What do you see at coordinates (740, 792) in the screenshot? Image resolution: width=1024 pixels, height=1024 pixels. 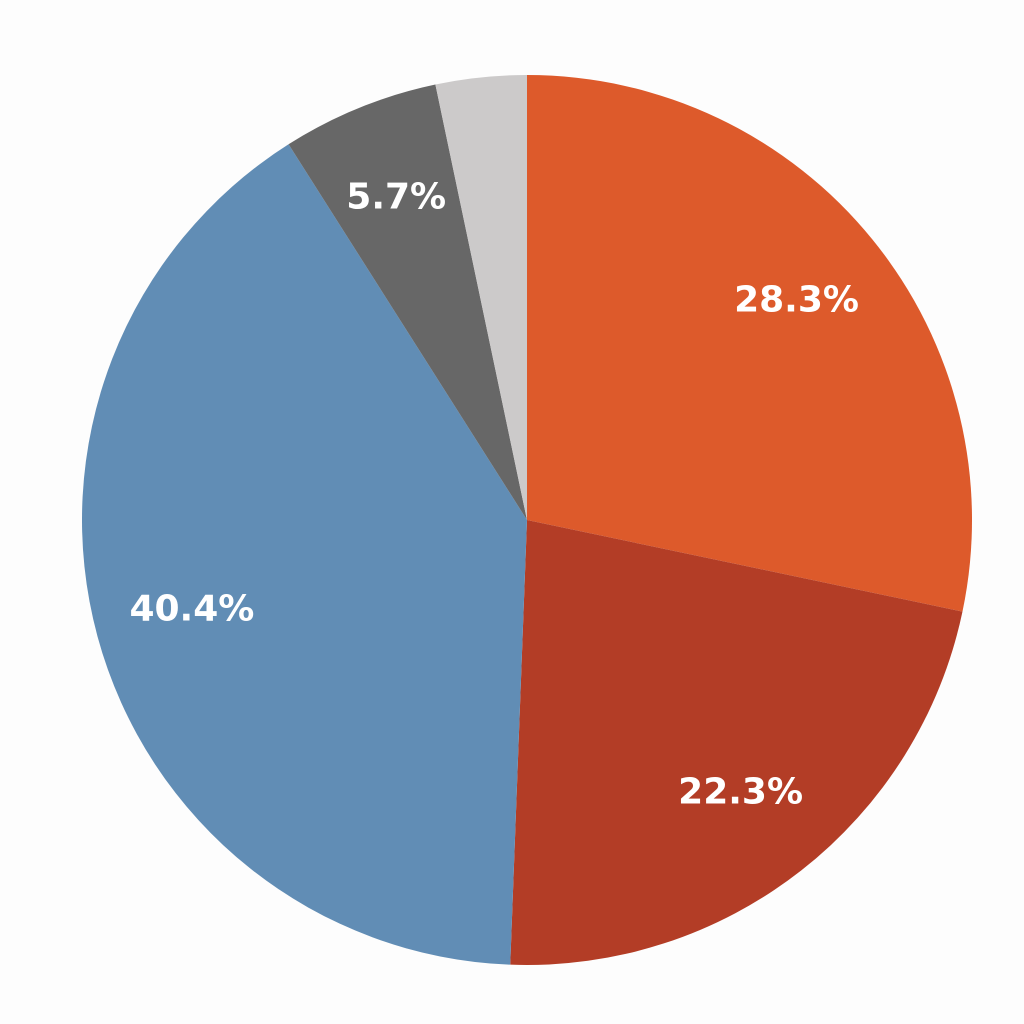 I see `slice-label: 22.3%` at bounding box center [740, 792].